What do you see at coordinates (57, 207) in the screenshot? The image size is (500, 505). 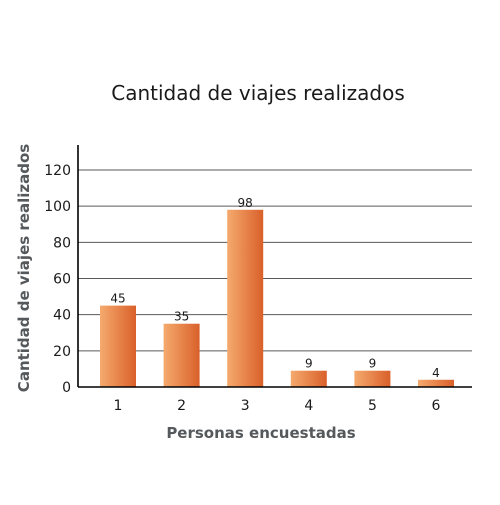 I see `y-tick-label: 100` at bounding box center [57, 207].